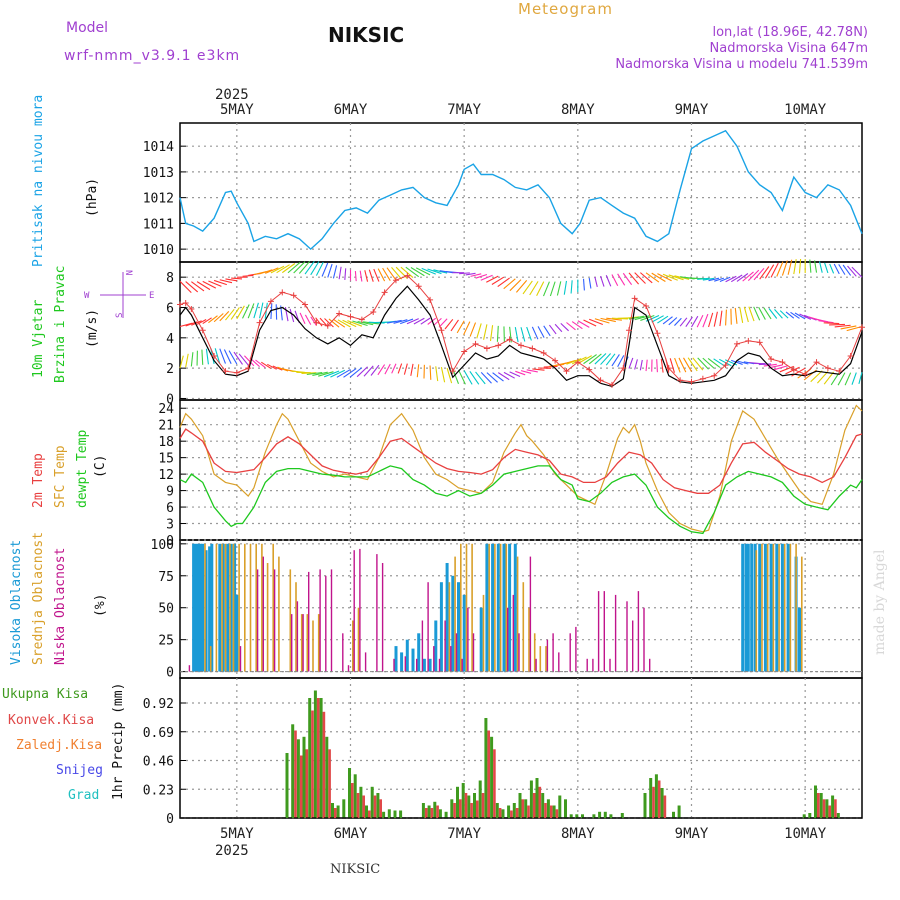  What do you see at coordinates (170, 278) in the screenshot?
I see `wind-tick-label: 8` at bounding box center [170, 278].